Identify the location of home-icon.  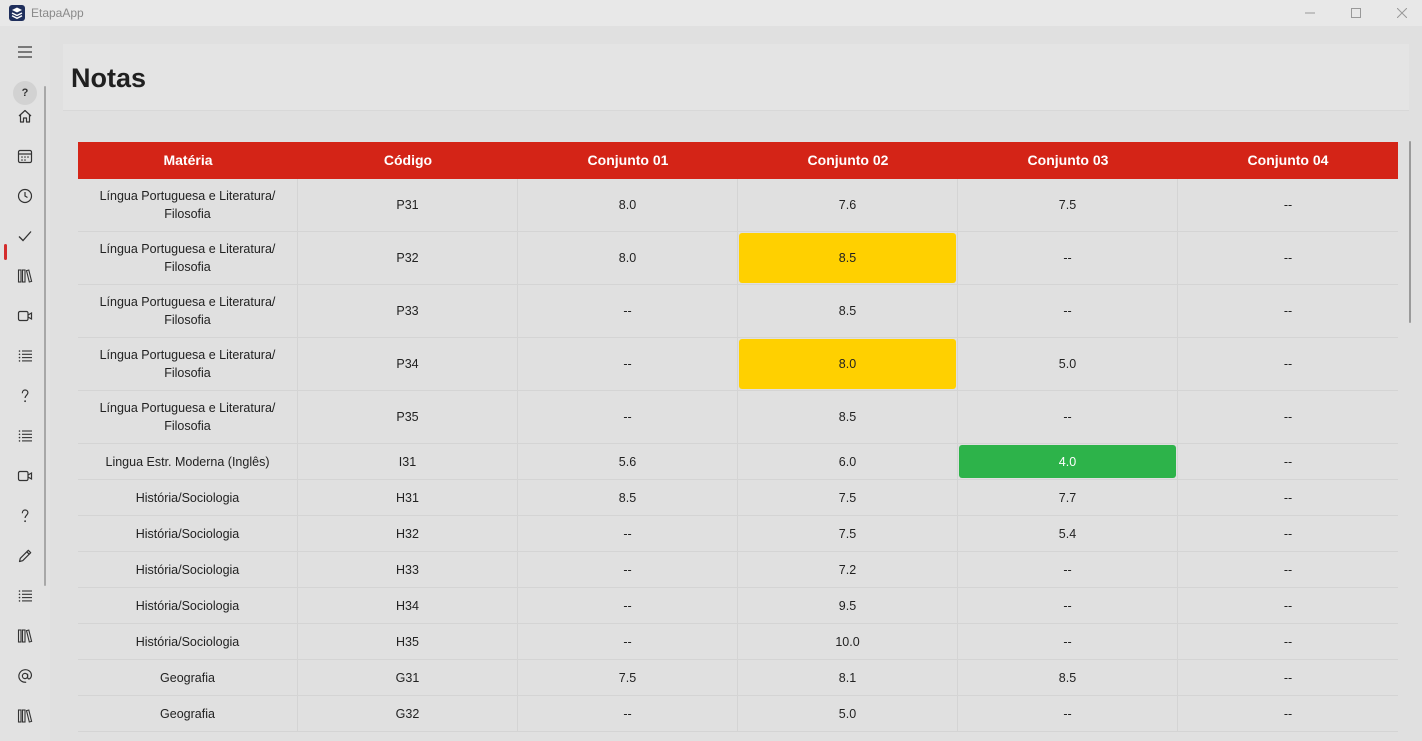
(25, 116).